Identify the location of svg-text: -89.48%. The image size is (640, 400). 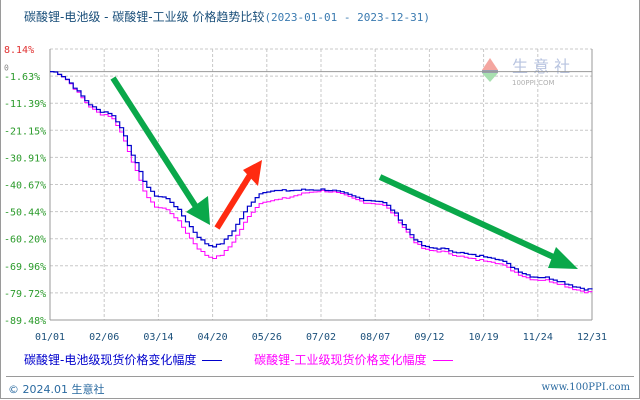
(25, 321).